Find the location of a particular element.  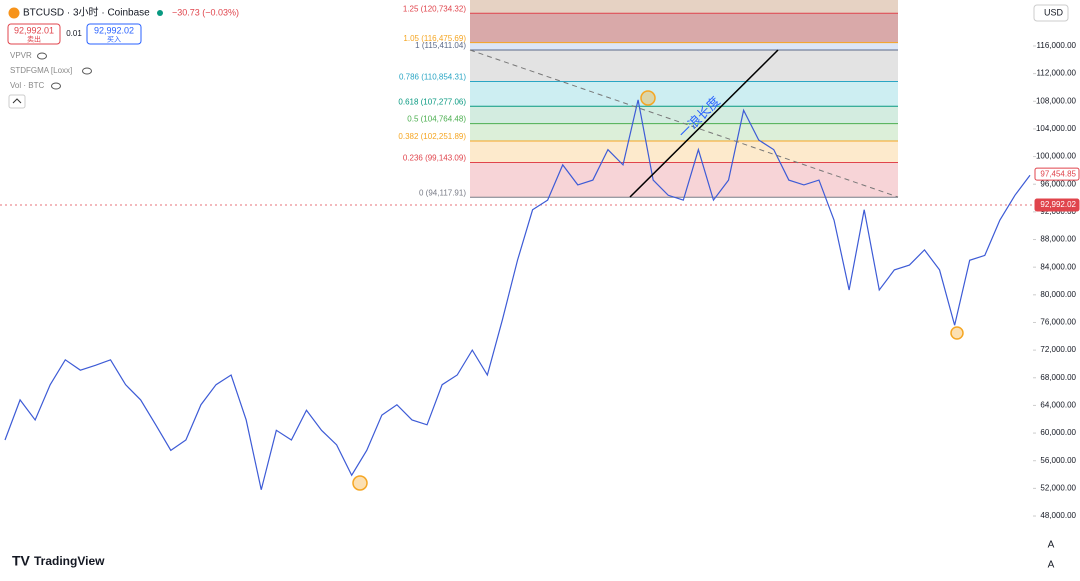

y-tick-label: 88,000.00 is located at coordinates (1058, 239).